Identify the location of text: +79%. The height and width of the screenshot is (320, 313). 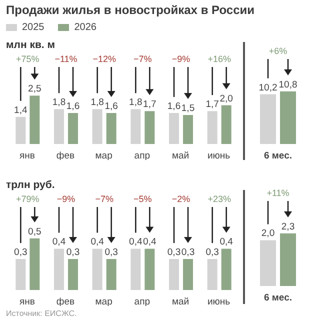
(28, 199).